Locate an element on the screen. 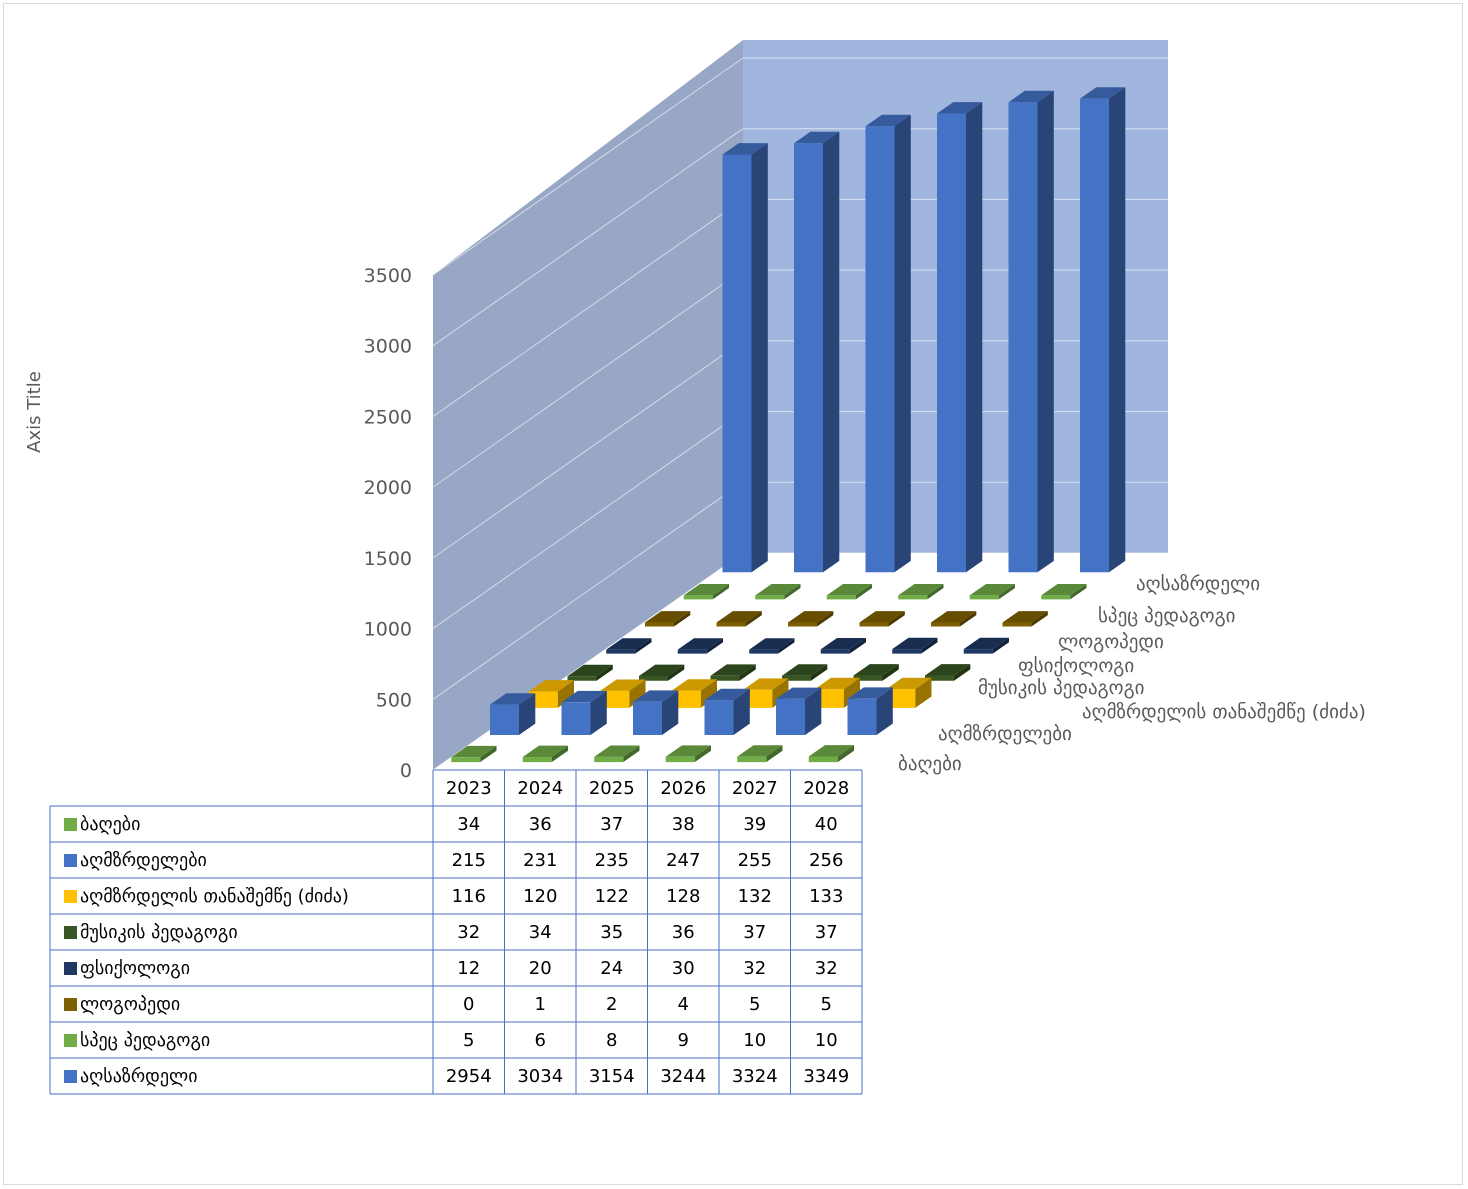 The height and width of the screenshot is (1189, 1468). table-cell: 1 is located at coordinates (540, 1004).